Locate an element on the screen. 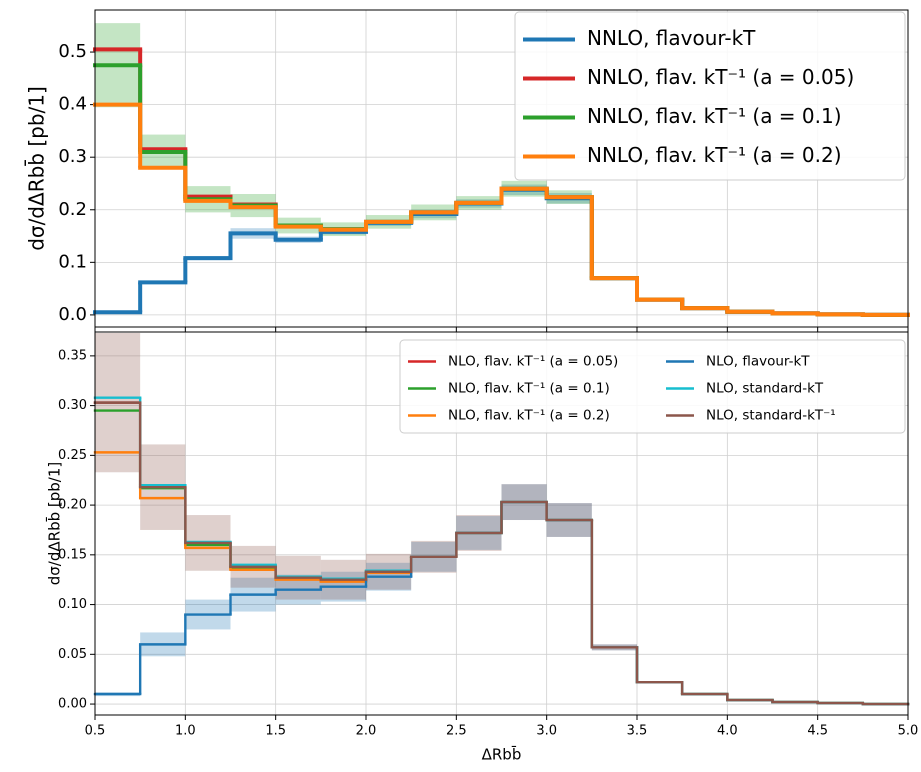 The height and width of the screenshot is (772, 921). x-tick-label: 2.0 is located at coordinates (366, 731).